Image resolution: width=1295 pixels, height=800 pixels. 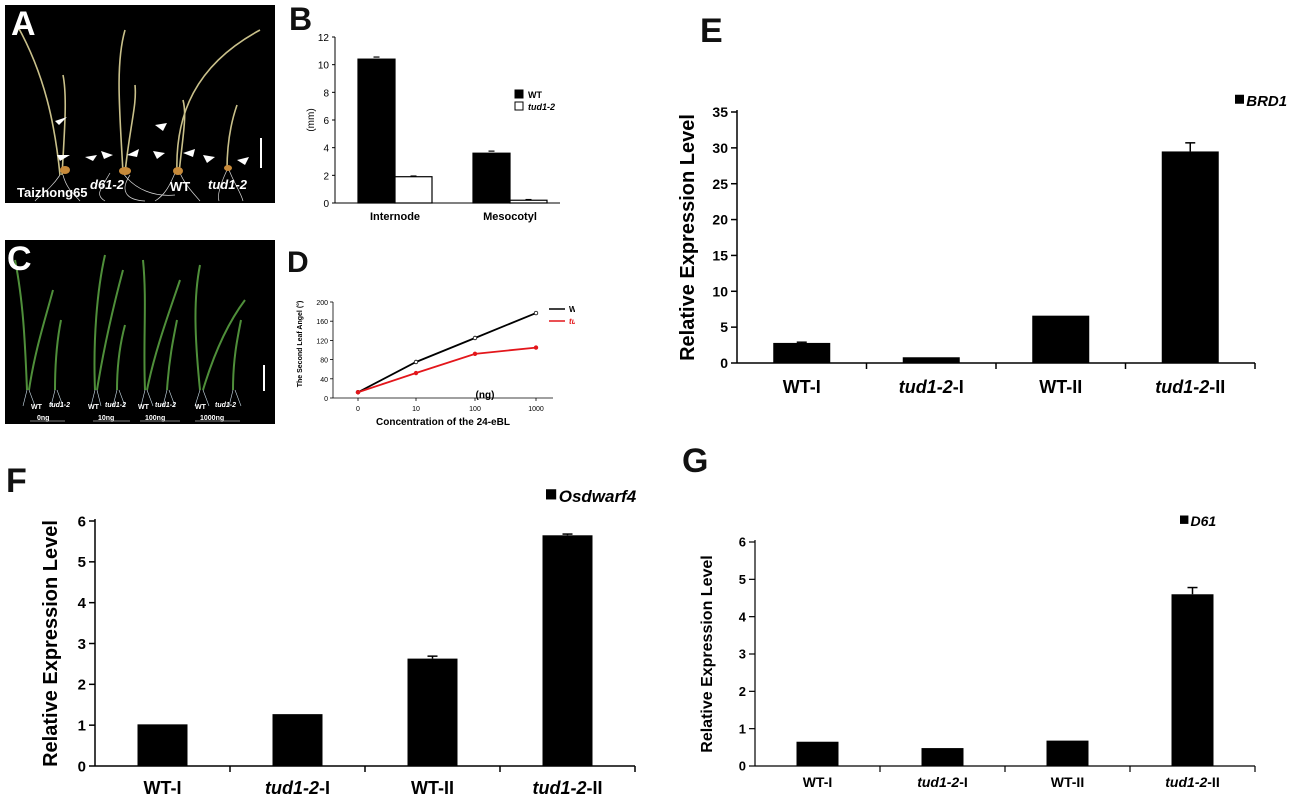 I want to click on photo-panel-a: A Taizhong65 d61-2 WT tud1-2, so click(x=140, y=104).